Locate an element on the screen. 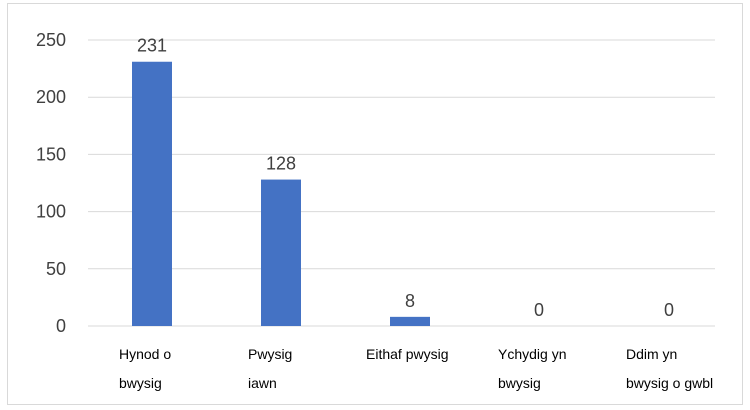 The width and height of the screenshot is (750, 410). data-label: 128 is located at coordinates (281, 164).